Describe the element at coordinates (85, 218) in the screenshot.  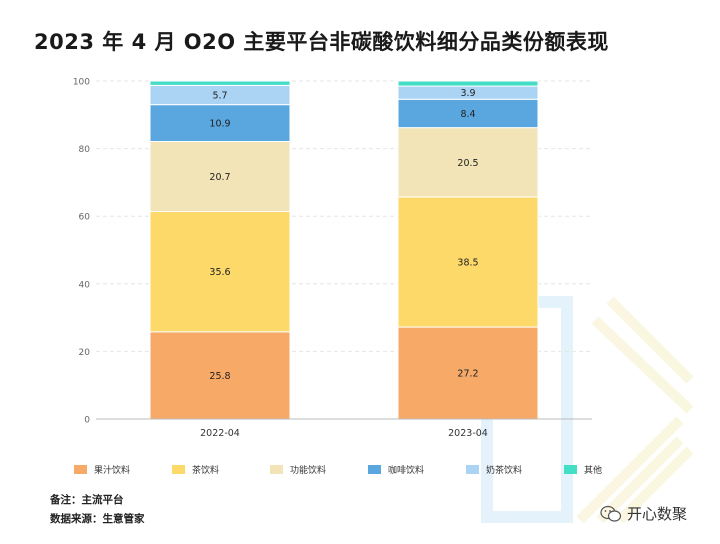
I see `y-tick-label: 60` at that location.